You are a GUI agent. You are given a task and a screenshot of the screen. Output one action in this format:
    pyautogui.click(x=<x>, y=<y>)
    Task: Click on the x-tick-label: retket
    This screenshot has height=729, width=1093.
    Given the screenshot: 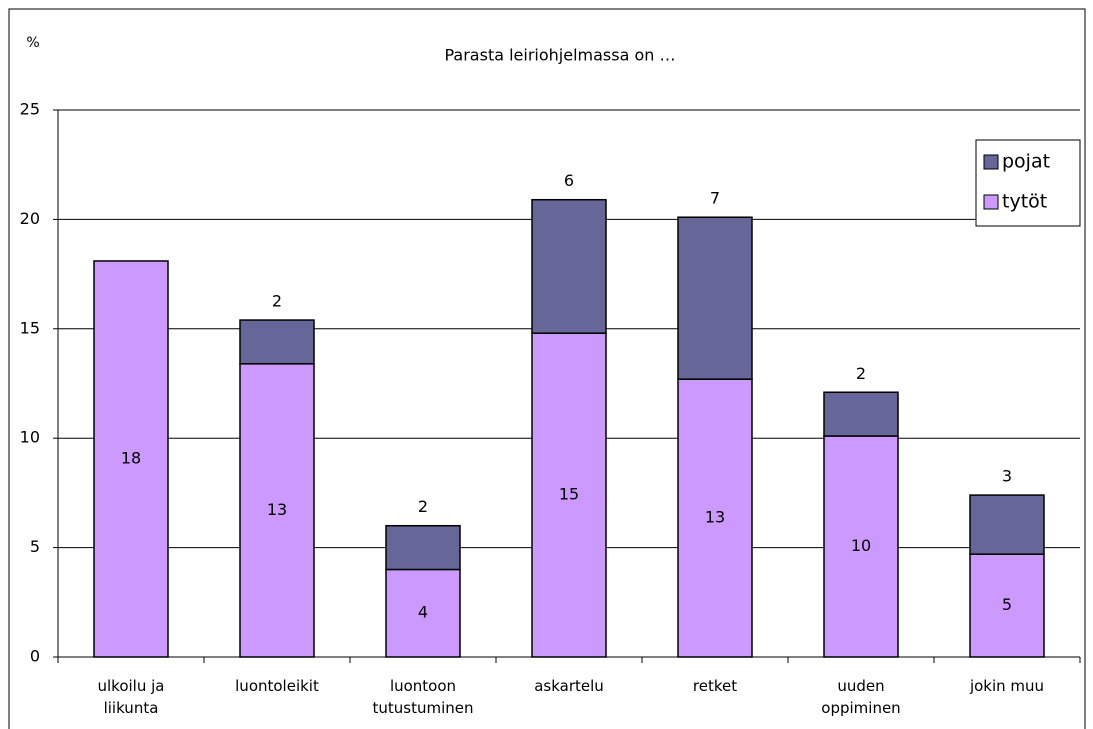 What is the action you would take?
    pyautogui.click(x=715, y=686)
    